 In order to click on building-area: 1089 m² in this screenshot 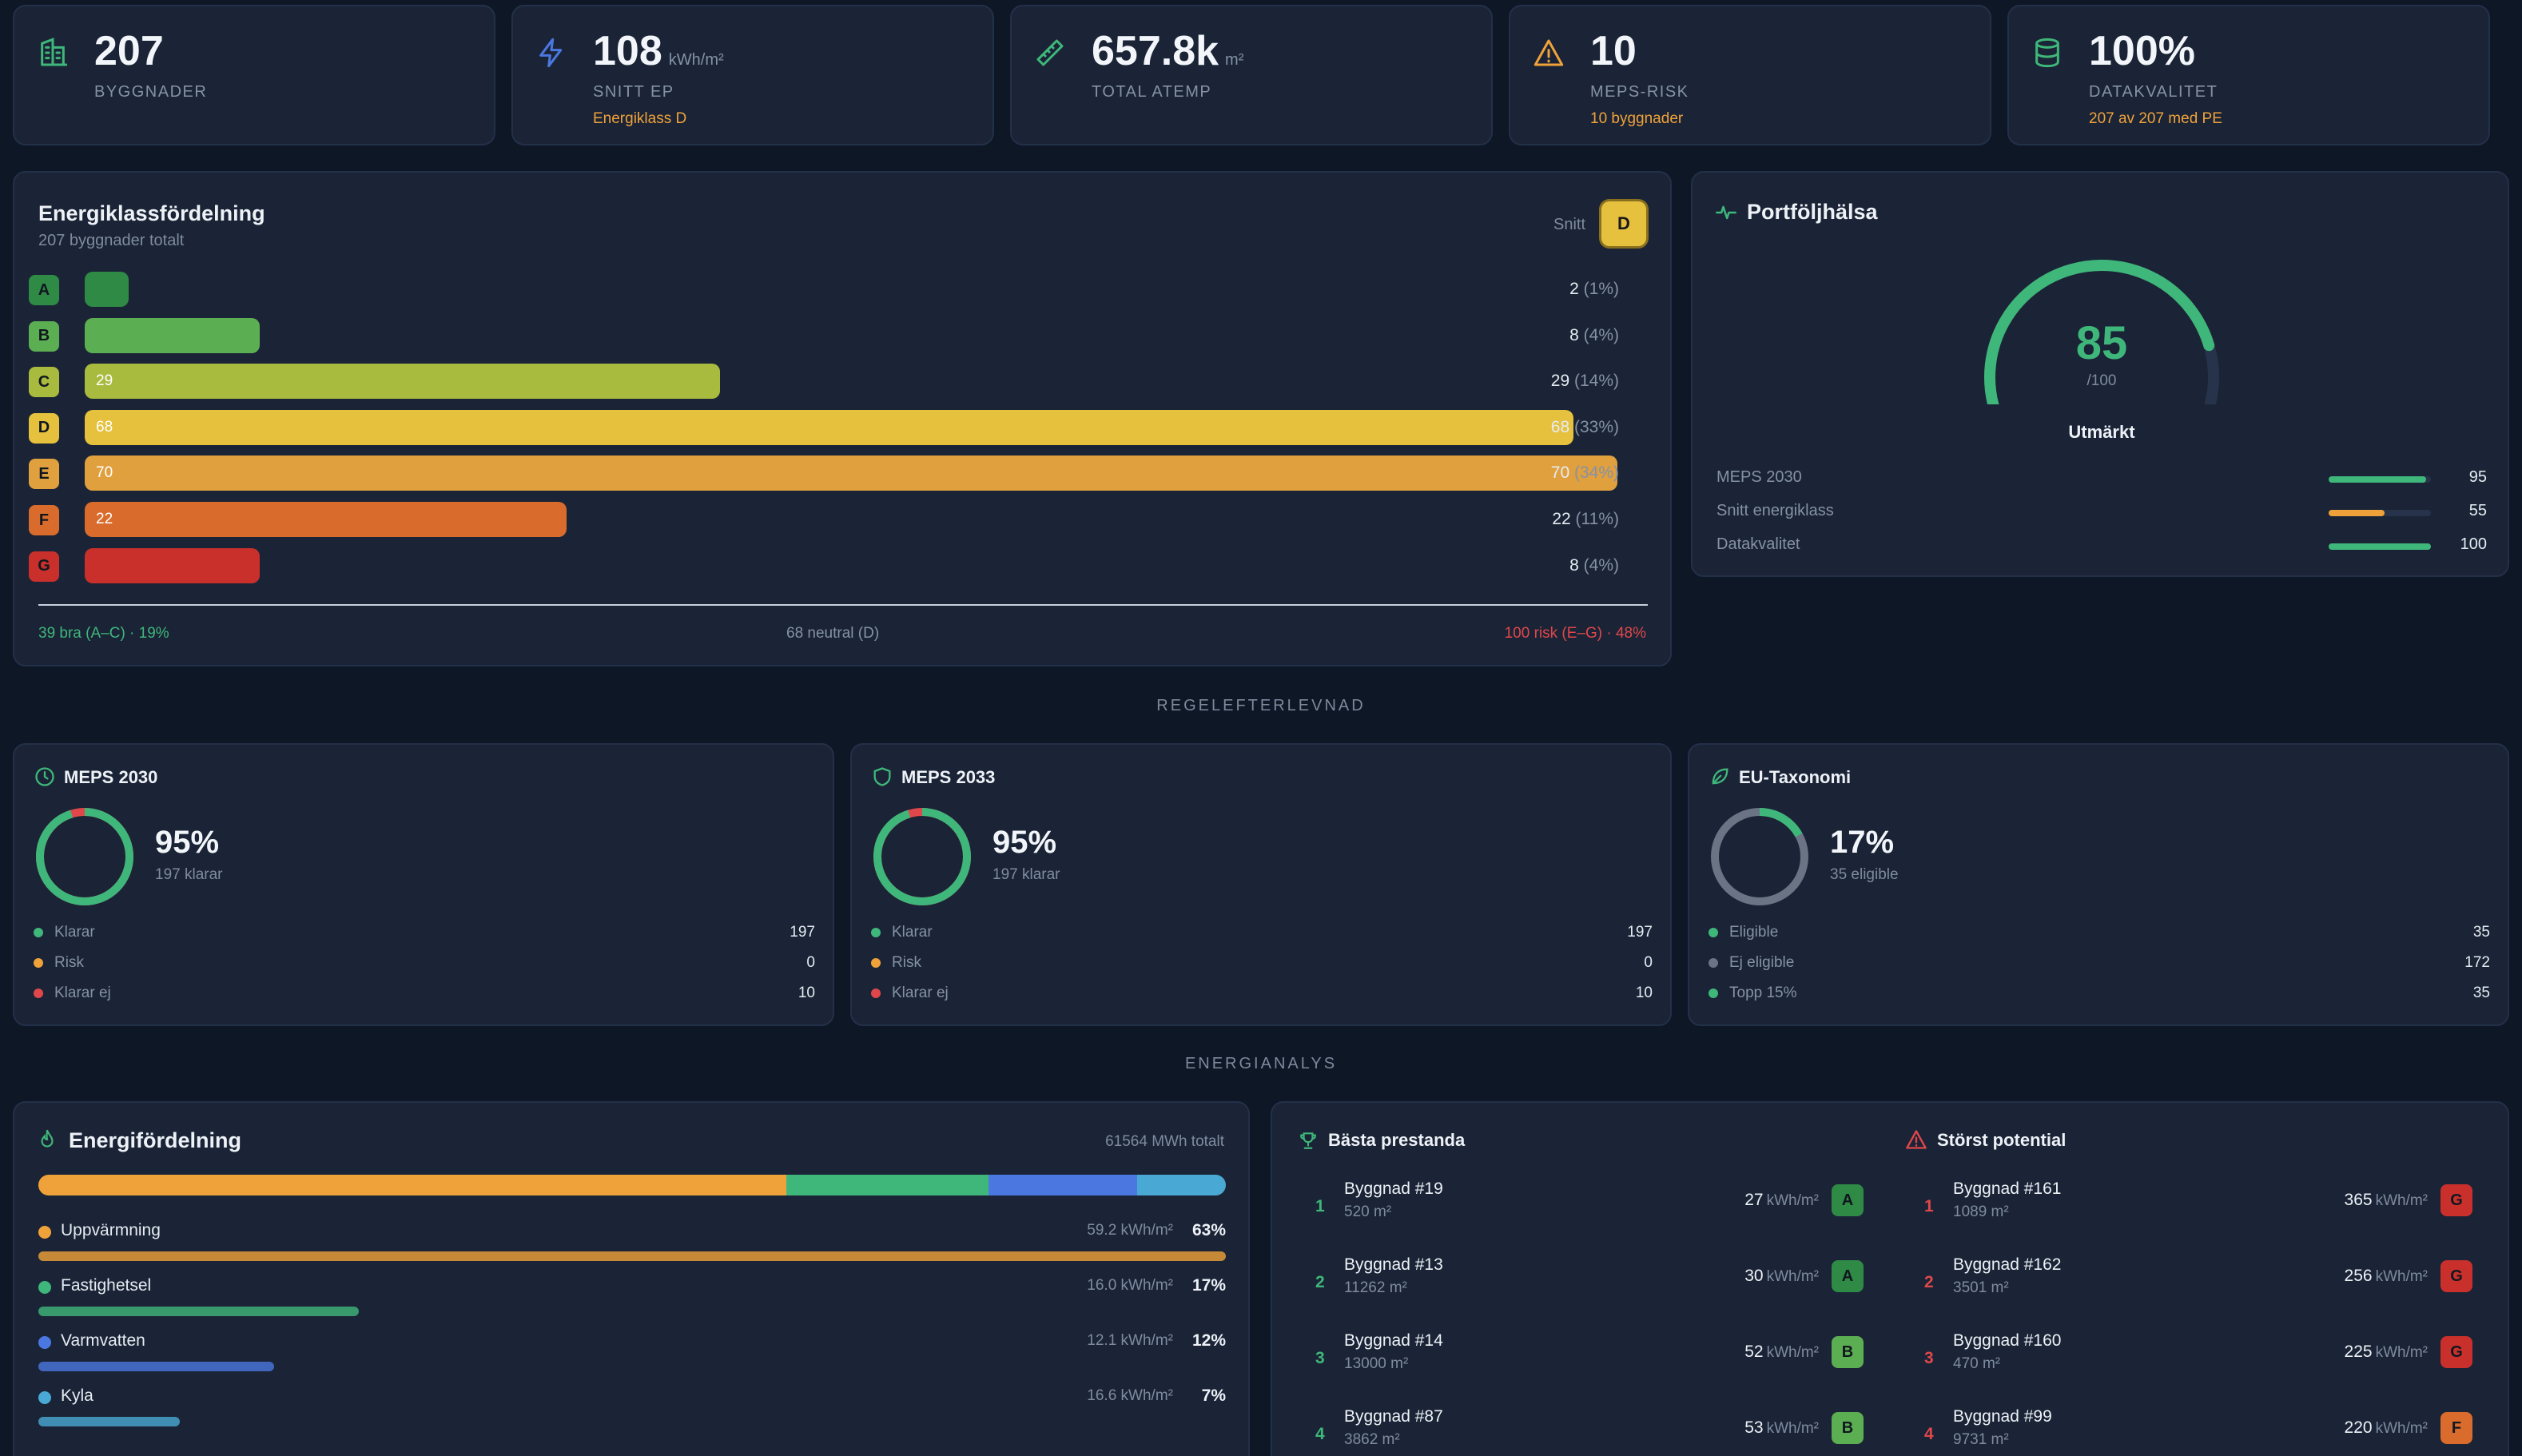, I will do `click(1981, 1211)`.